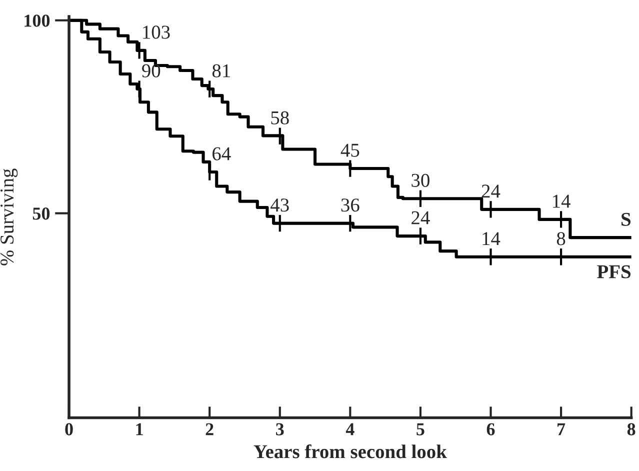 This screenshot has height=471, width=639. Describe the element at coordinates (221, 153) in the screenshot. I see `annotation: 64` at that location.